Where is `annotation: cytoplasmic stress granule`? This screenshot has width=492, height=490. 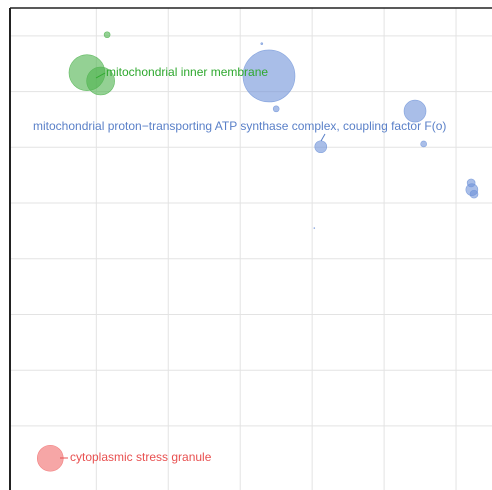
annotation: cytoplasmic stress granule is located at coordinates (141, 457).